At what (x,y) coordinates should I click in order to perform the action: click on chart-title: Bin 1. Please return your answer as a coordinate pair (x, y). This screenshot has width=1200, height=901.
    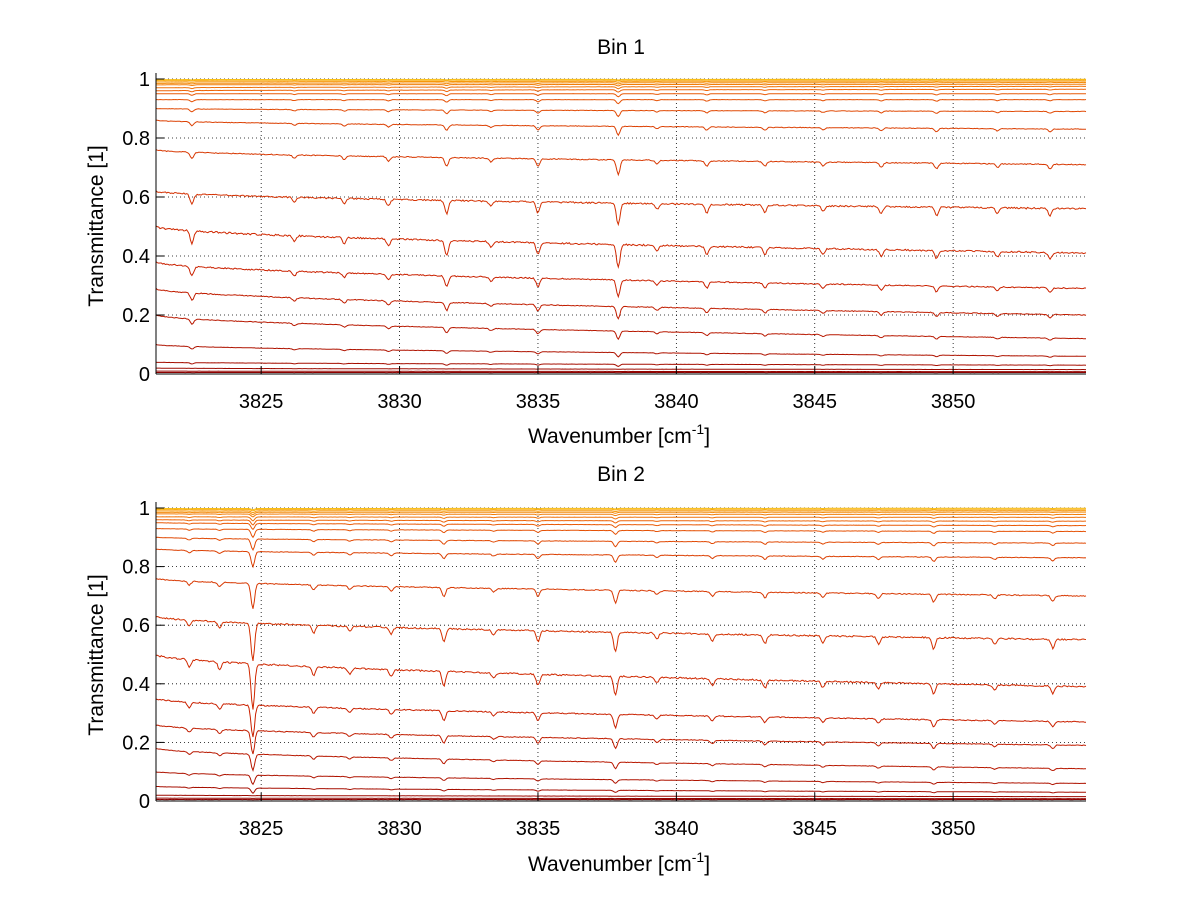
    Looking at the image, I should click on (621, 47).